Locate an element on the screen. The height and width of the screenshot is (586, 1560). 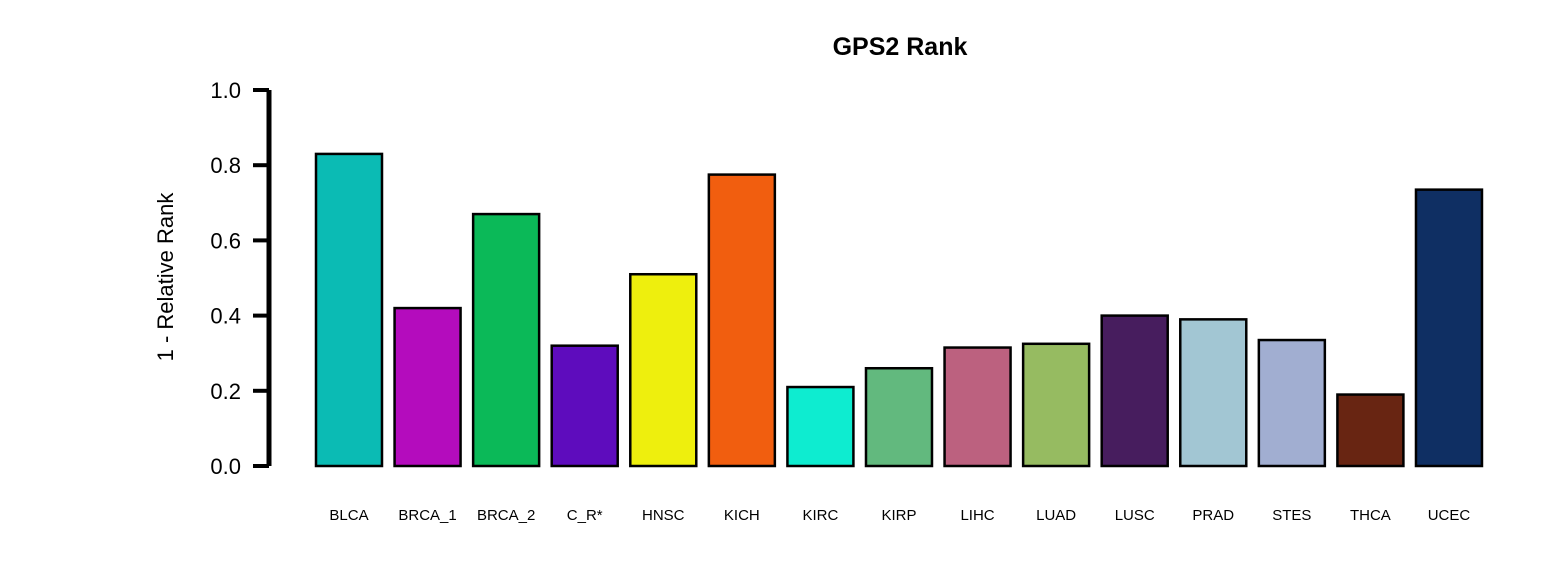
x-tick-label: PRAD is located at coordinates (1213, 515).